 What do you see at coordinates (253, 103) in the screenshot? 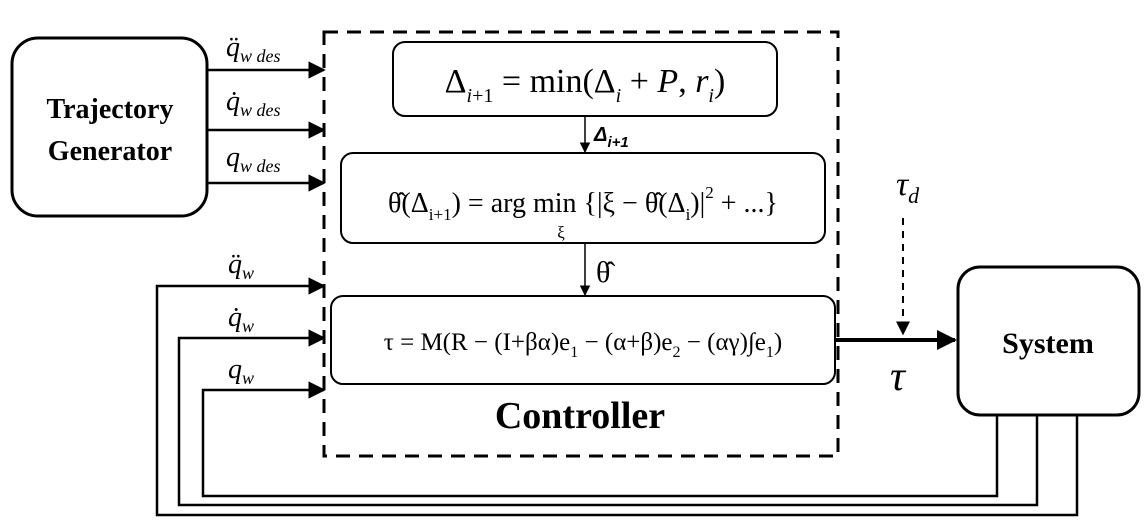
I see `qd-des-label: q̇w des` at bounding box center [253, 103].